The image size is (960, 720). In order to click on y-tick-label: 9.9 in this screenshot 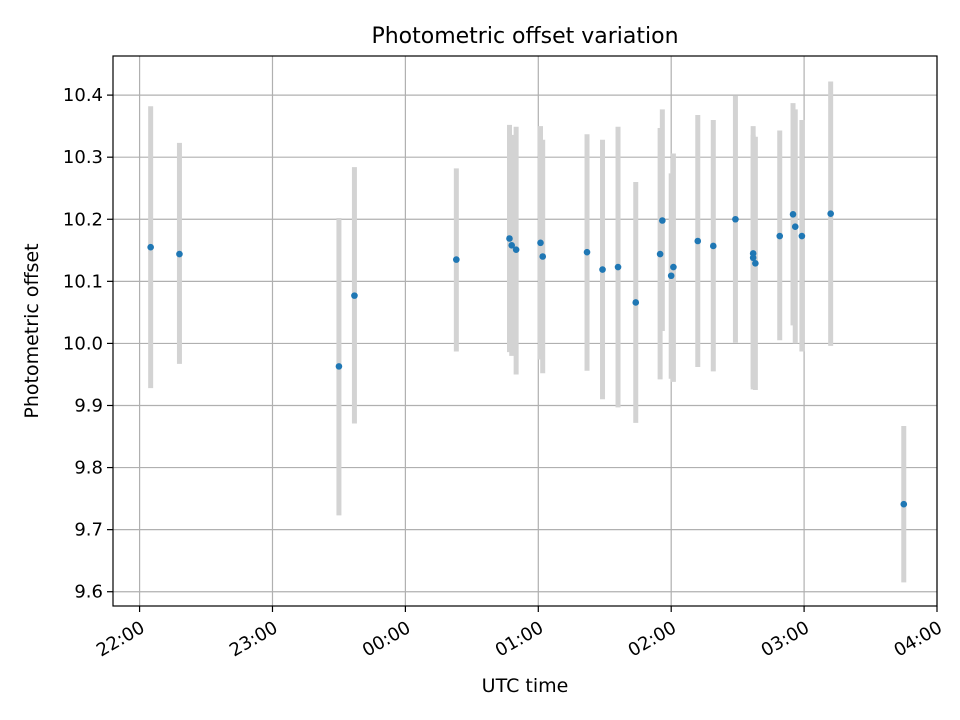, I will do `click(88, 405)`.